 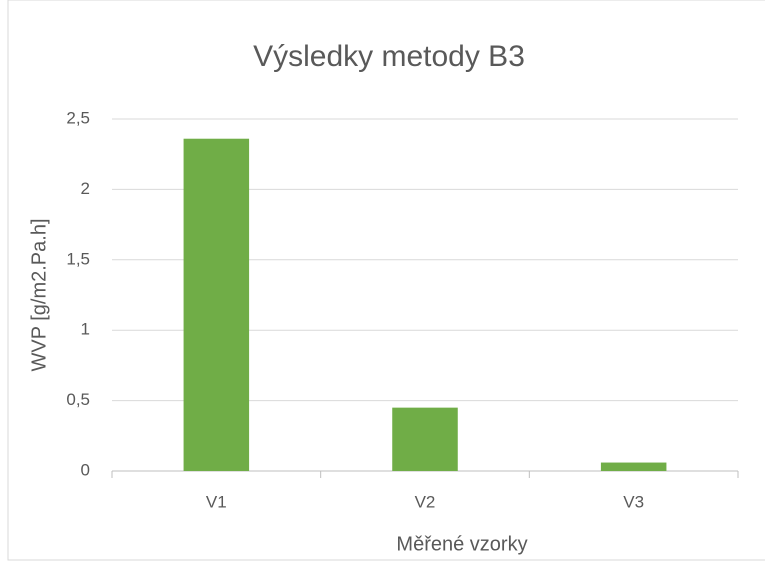 What do you see at coordinates (85, 188) in the screenshot?
I see `y-tick-label: 2` at bounding box center [85, 188].